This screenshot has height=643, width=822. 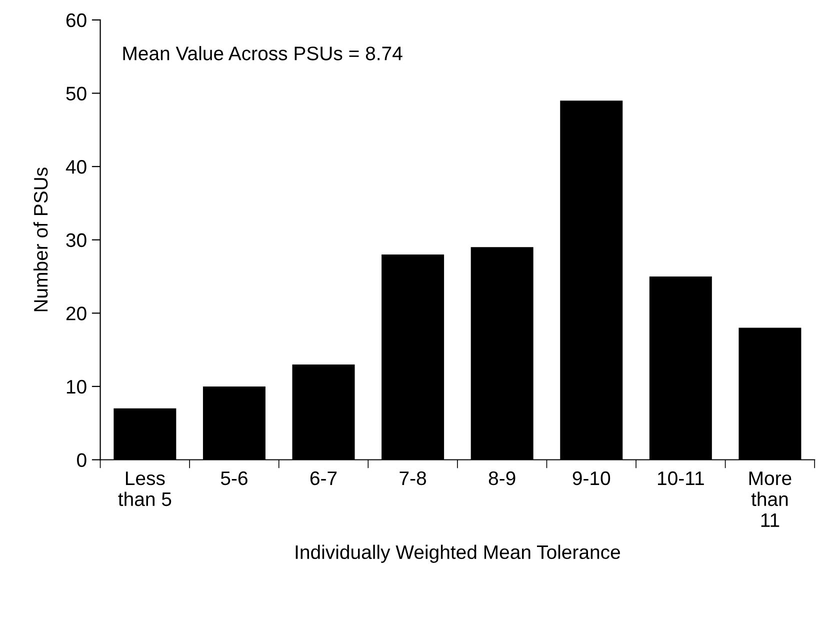 What do you see at coordinates (145, 489) in the screenshot?
I see `x-tick-label: Less than 5` at bounding box center [145, 489].